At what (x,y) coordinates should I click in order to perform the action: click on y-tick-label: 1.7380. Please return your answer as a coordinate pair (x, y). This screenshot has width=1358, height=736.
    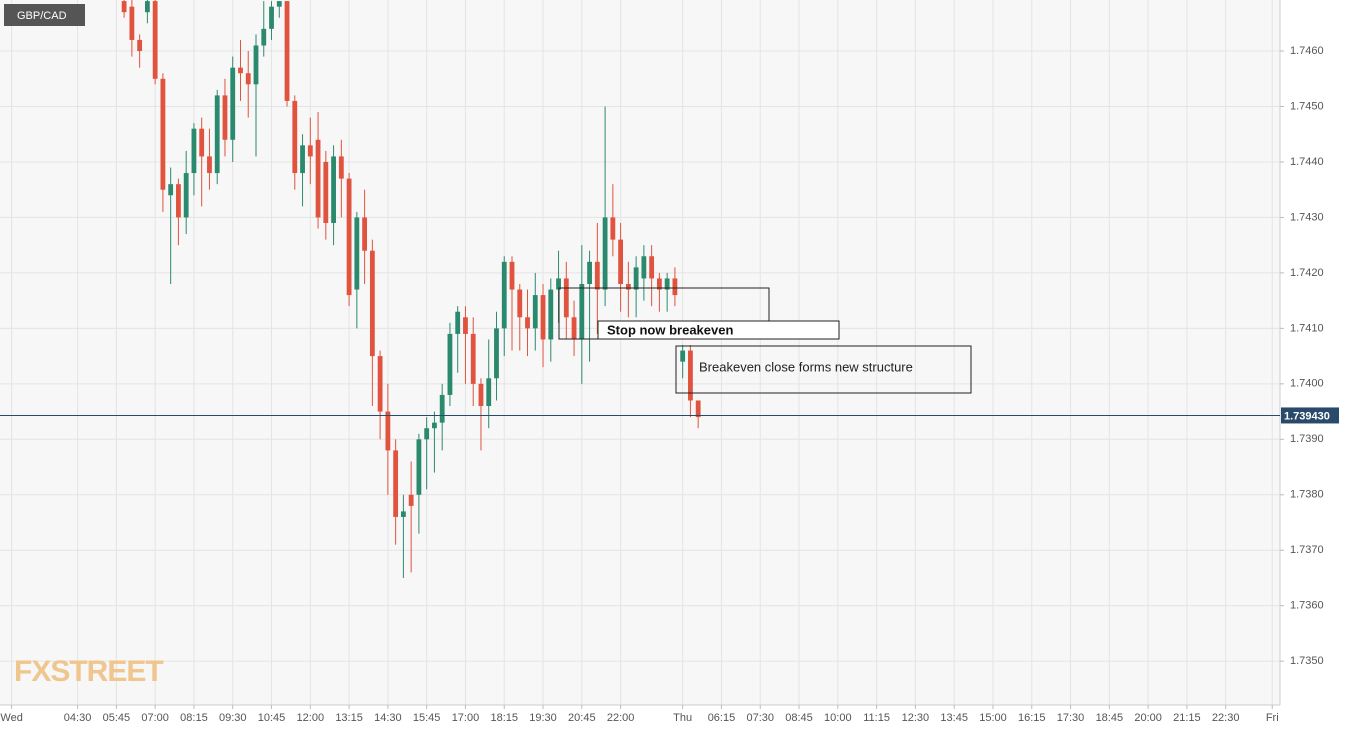
    Looking at the image, I should click on (1307, 495).